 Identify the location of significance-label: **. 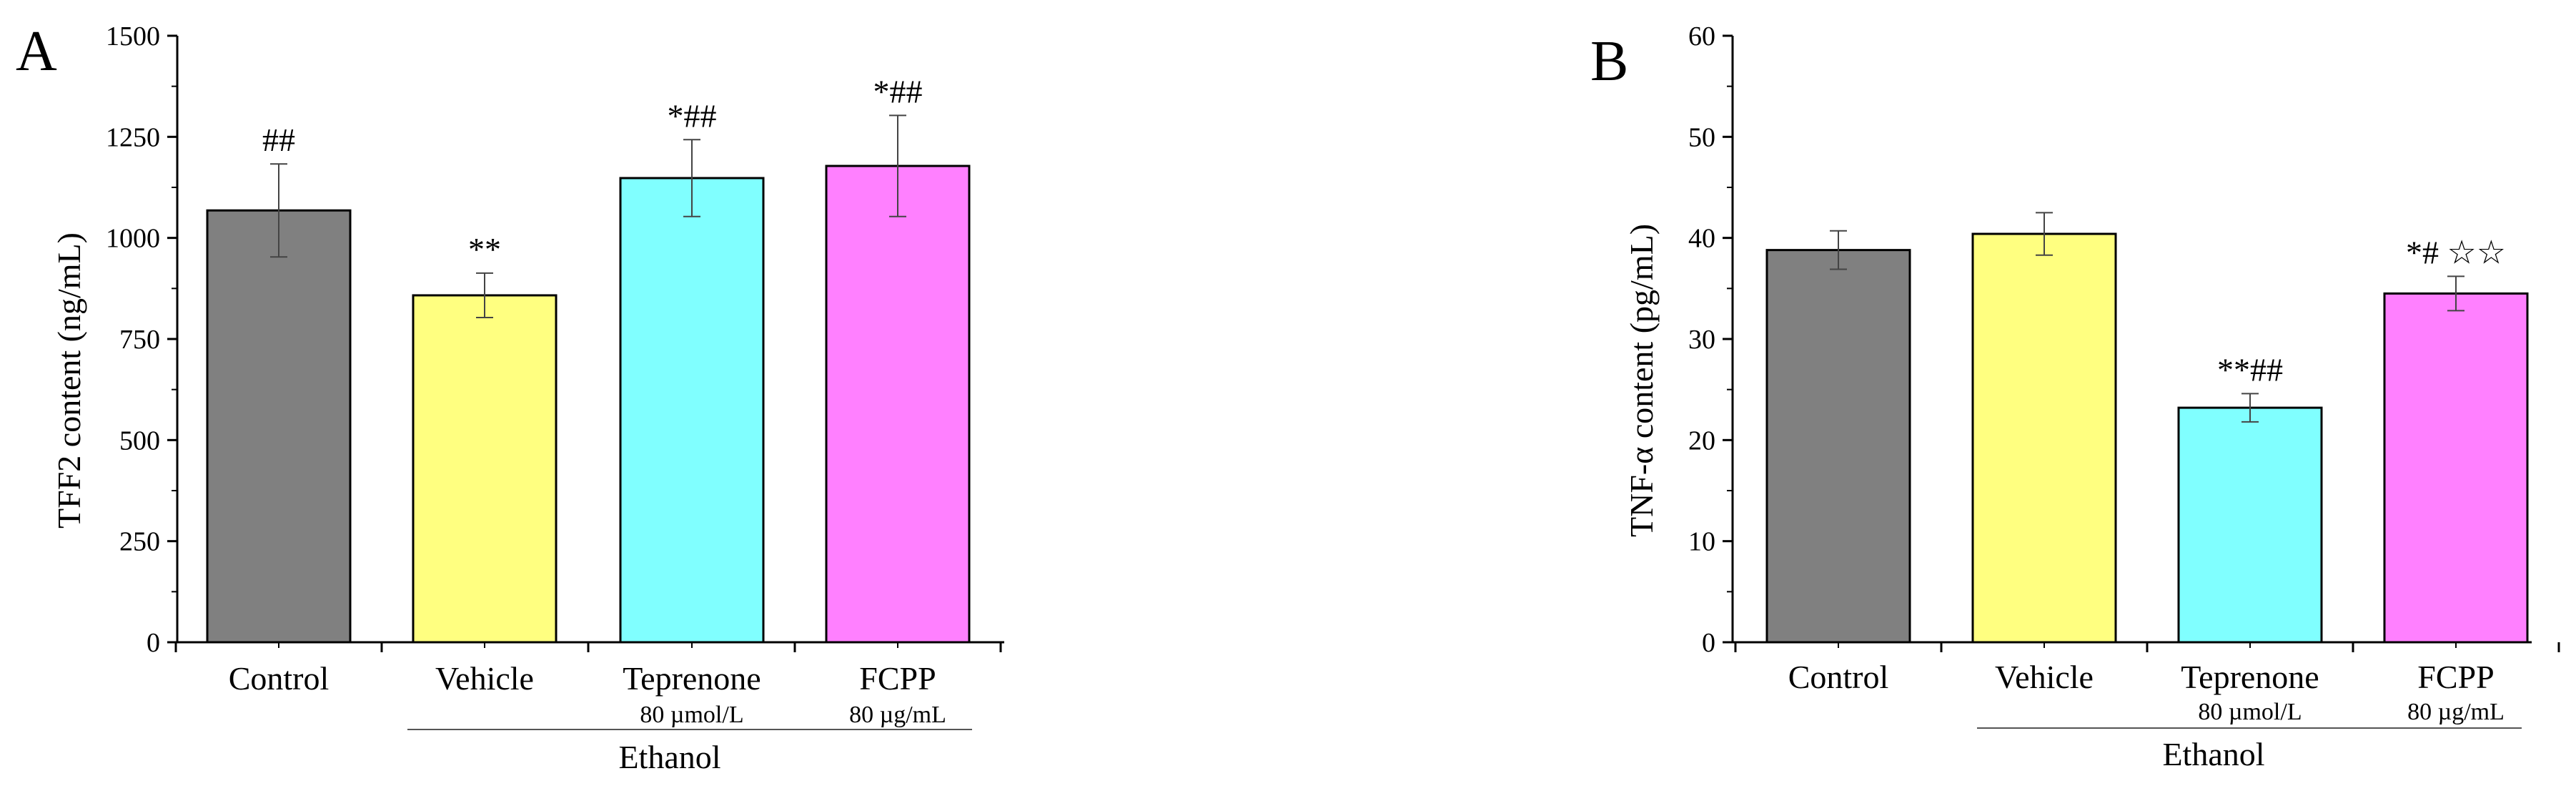
(484, 249).